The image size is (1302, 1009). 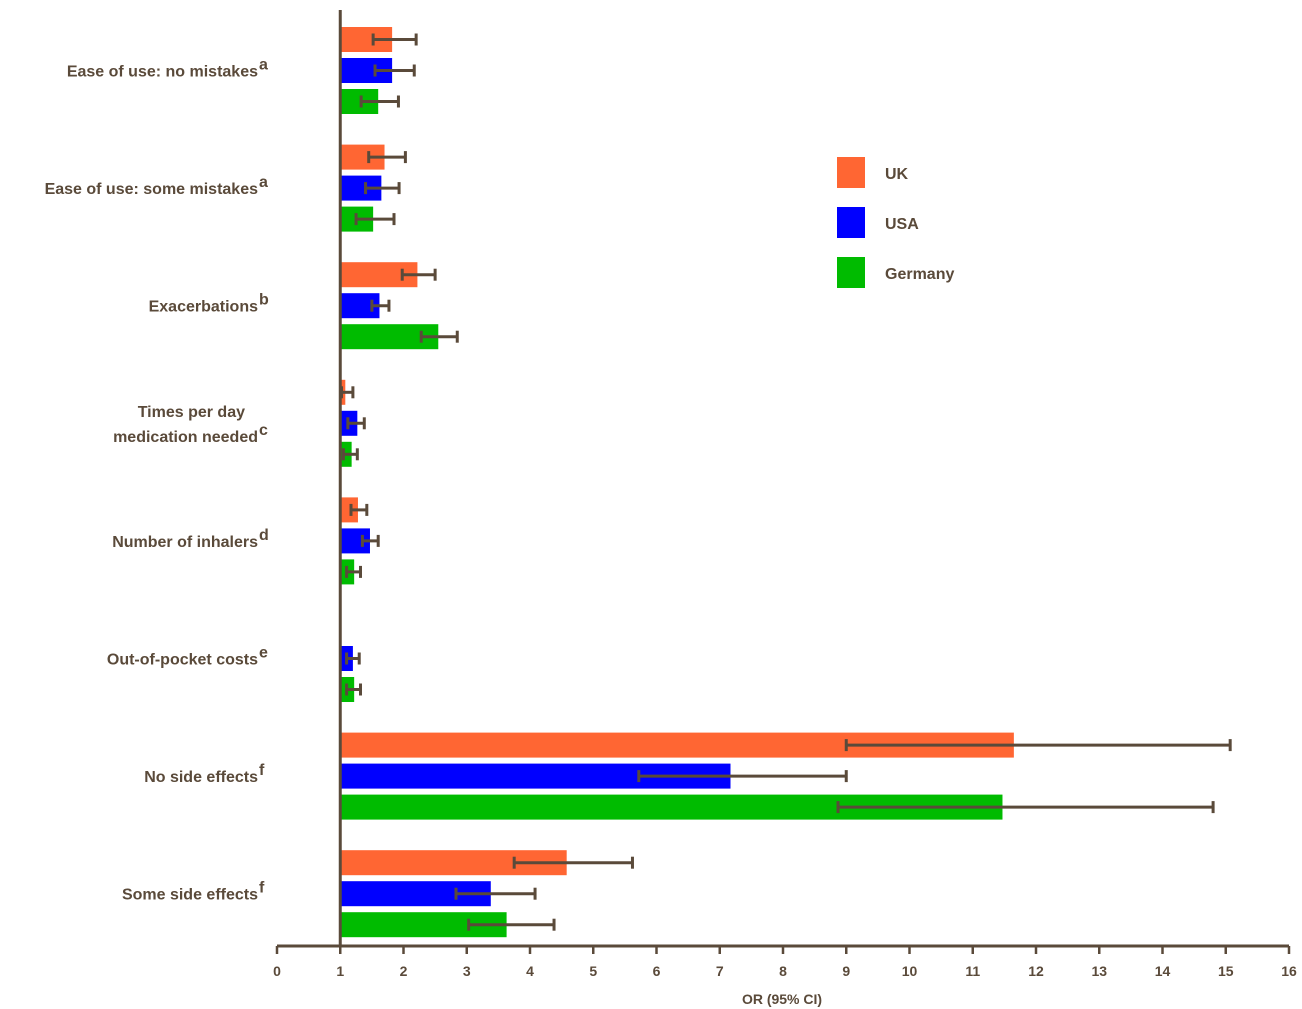 What do you see at coordinates (1289, 971) in the screenshot?
I see `x-tick-label-16: 16` at bounding box center [1289, 971].